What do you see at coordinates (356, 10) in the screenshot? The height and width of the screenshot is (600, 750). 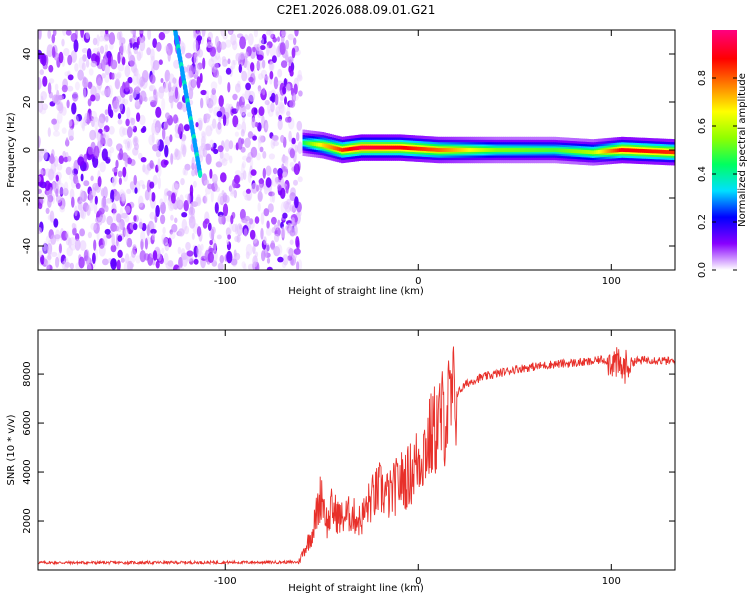 I see `chart-title: C2E1.2026.088.09.01.G21` at bounding box center [356, 10].